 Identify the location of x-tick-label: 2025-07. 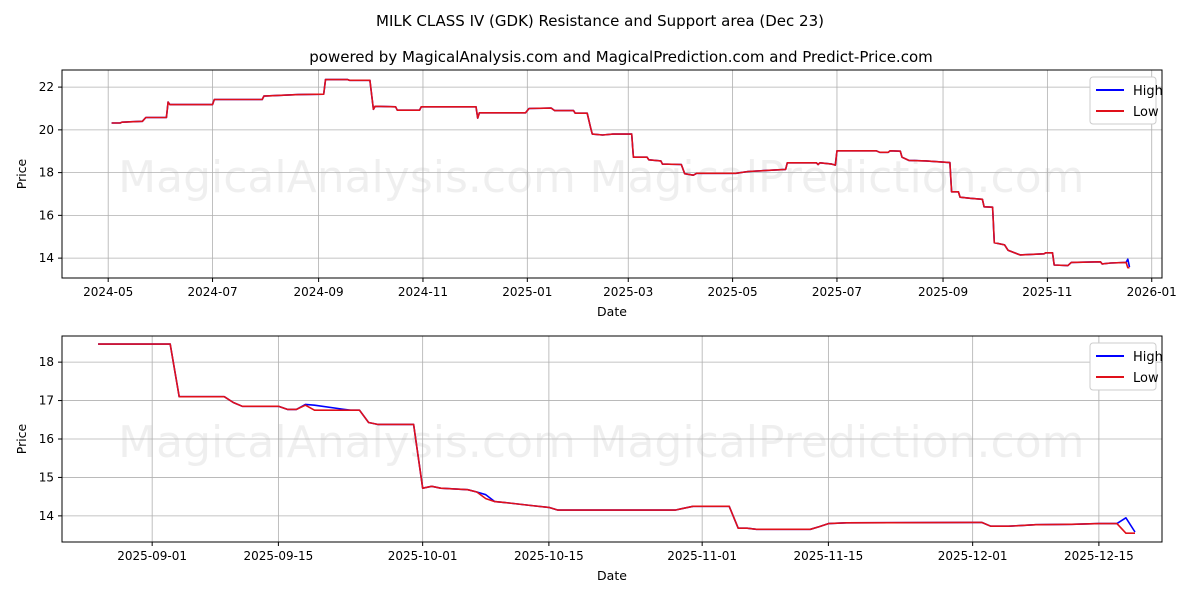
(837, 292).